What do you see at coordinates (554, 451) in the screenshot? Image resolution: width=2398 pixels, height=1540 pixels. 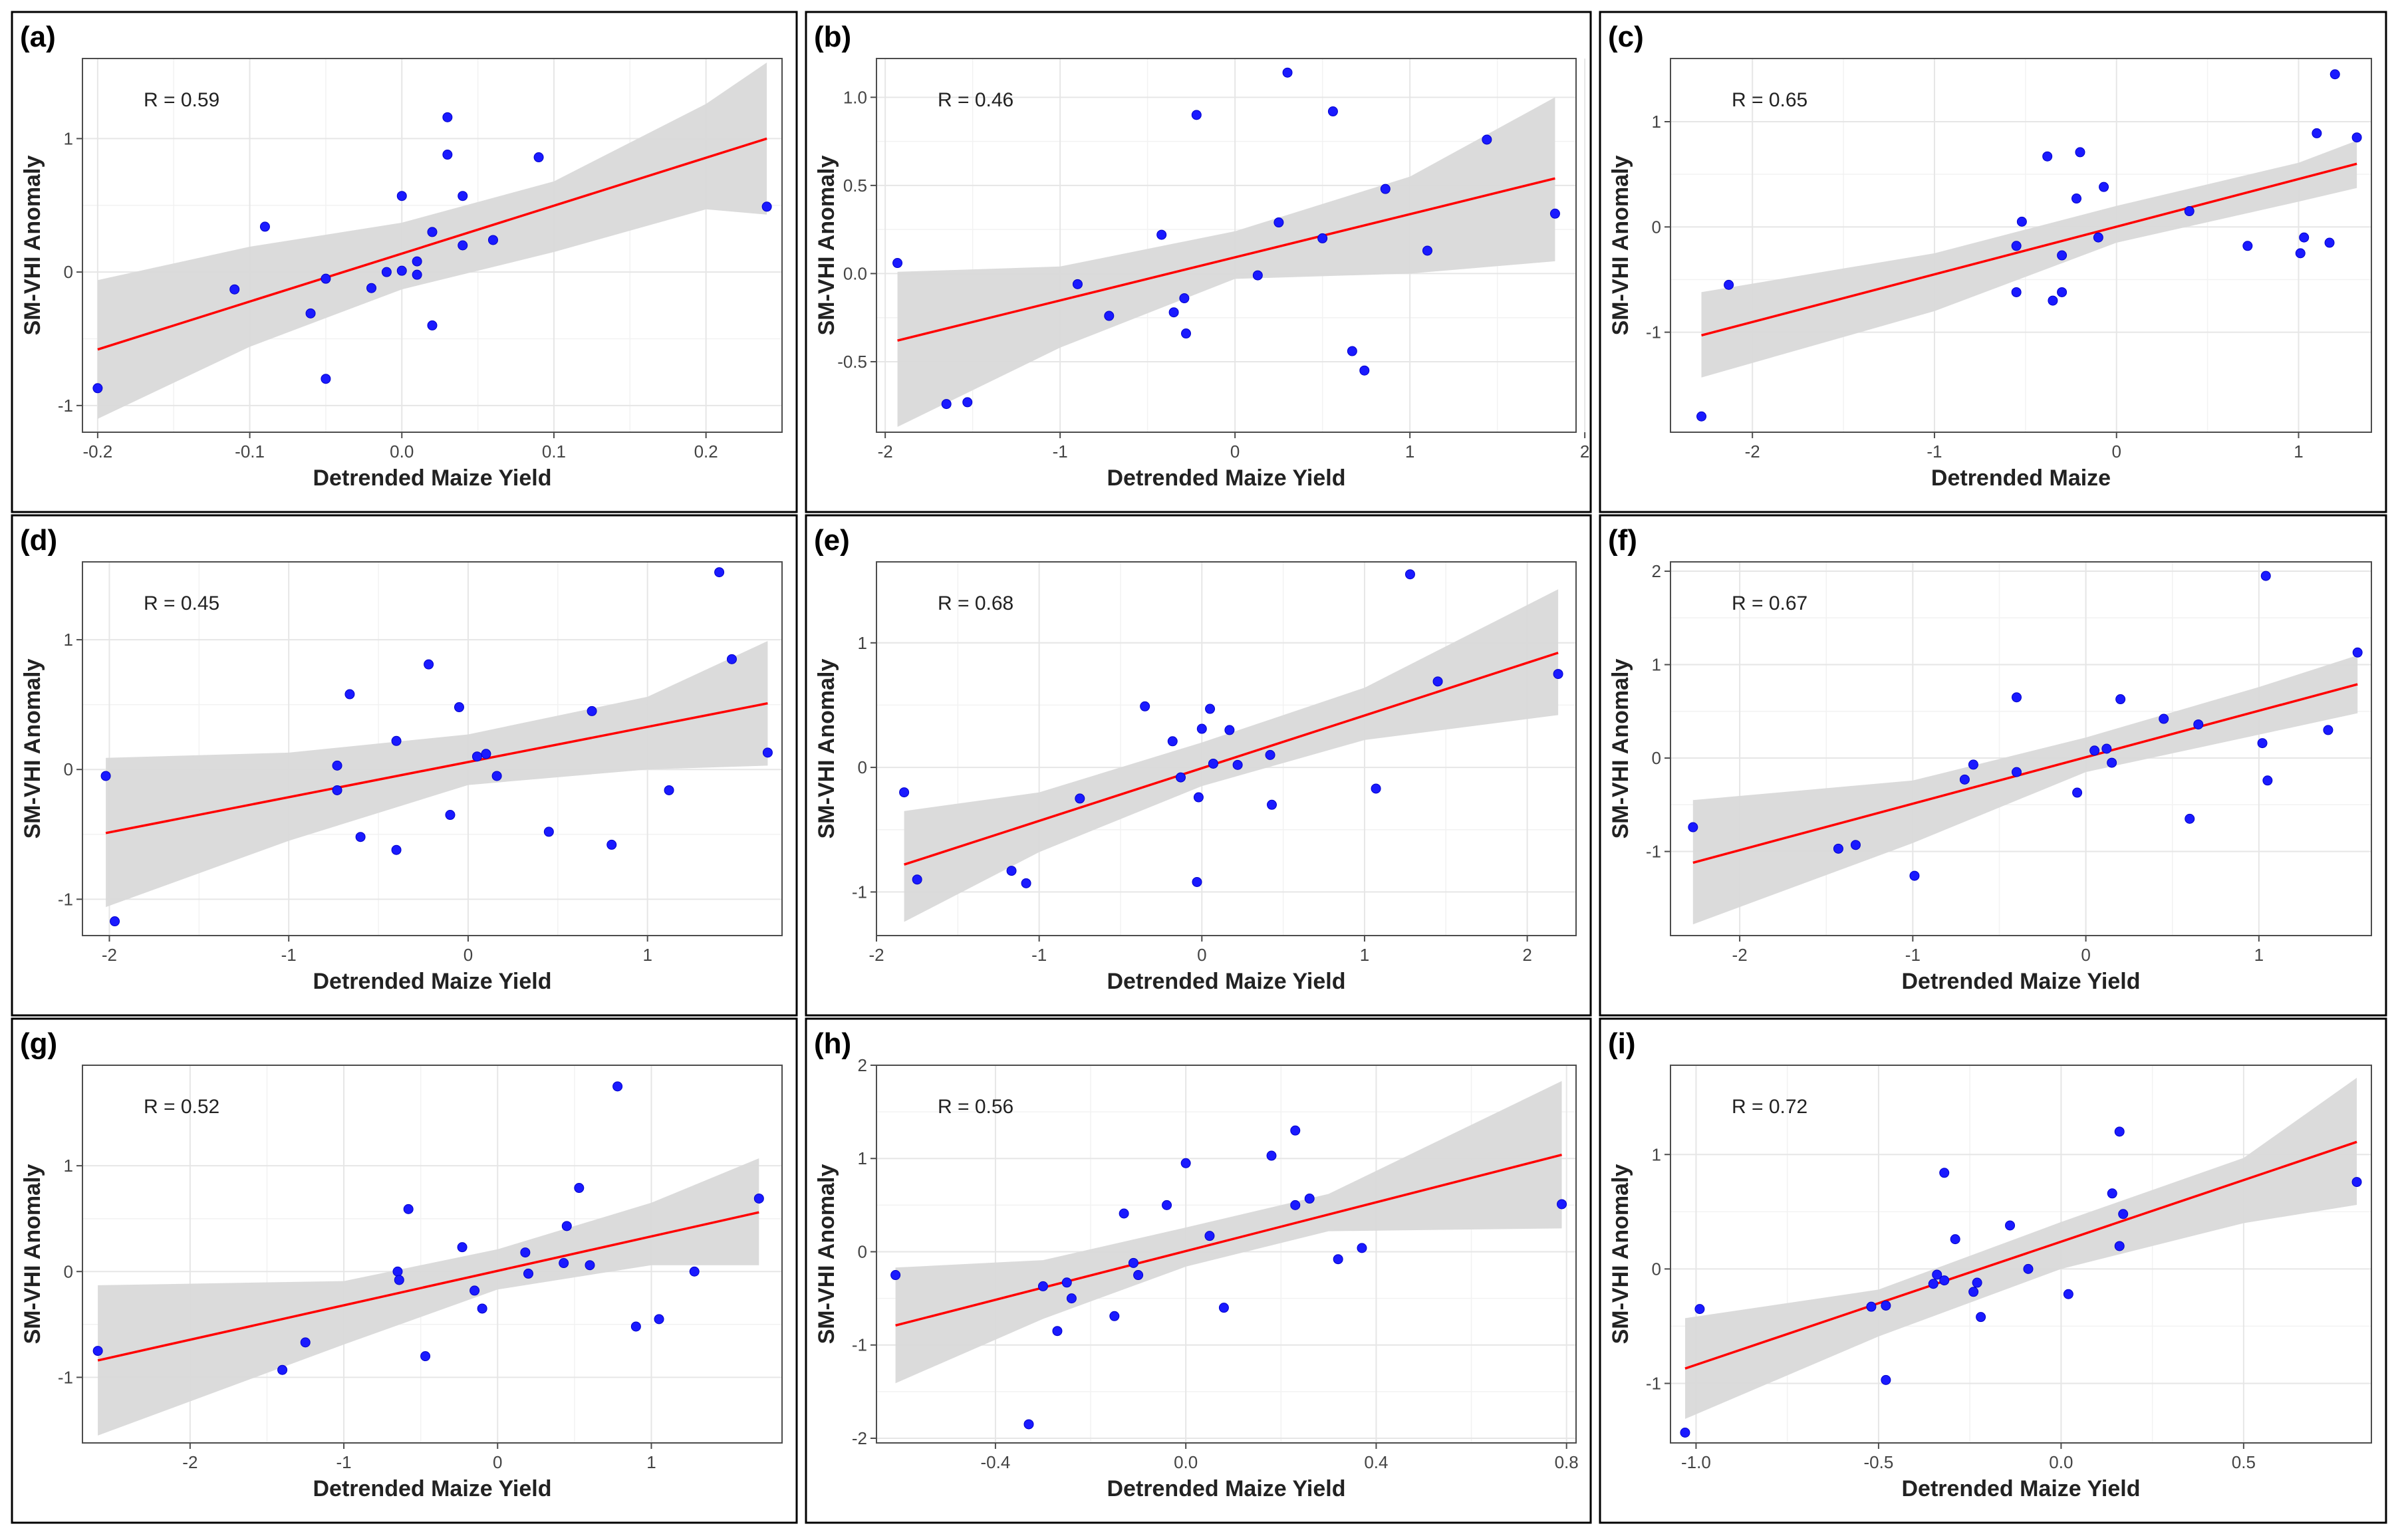 I see `x-tick-label: 0.1` at bounding box center [554, 451].